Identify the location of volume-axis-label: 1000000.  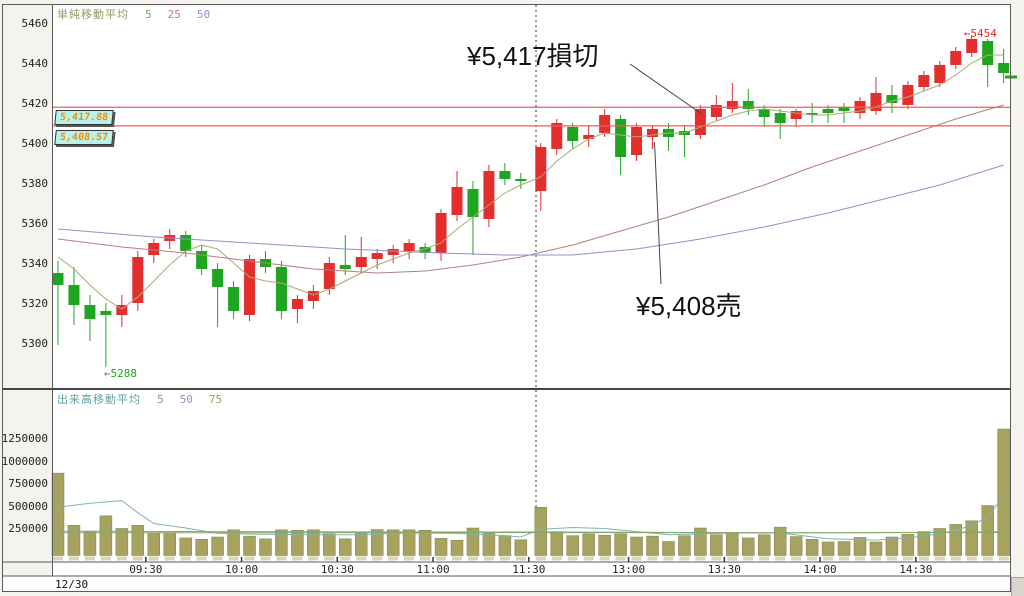
(24, 461).